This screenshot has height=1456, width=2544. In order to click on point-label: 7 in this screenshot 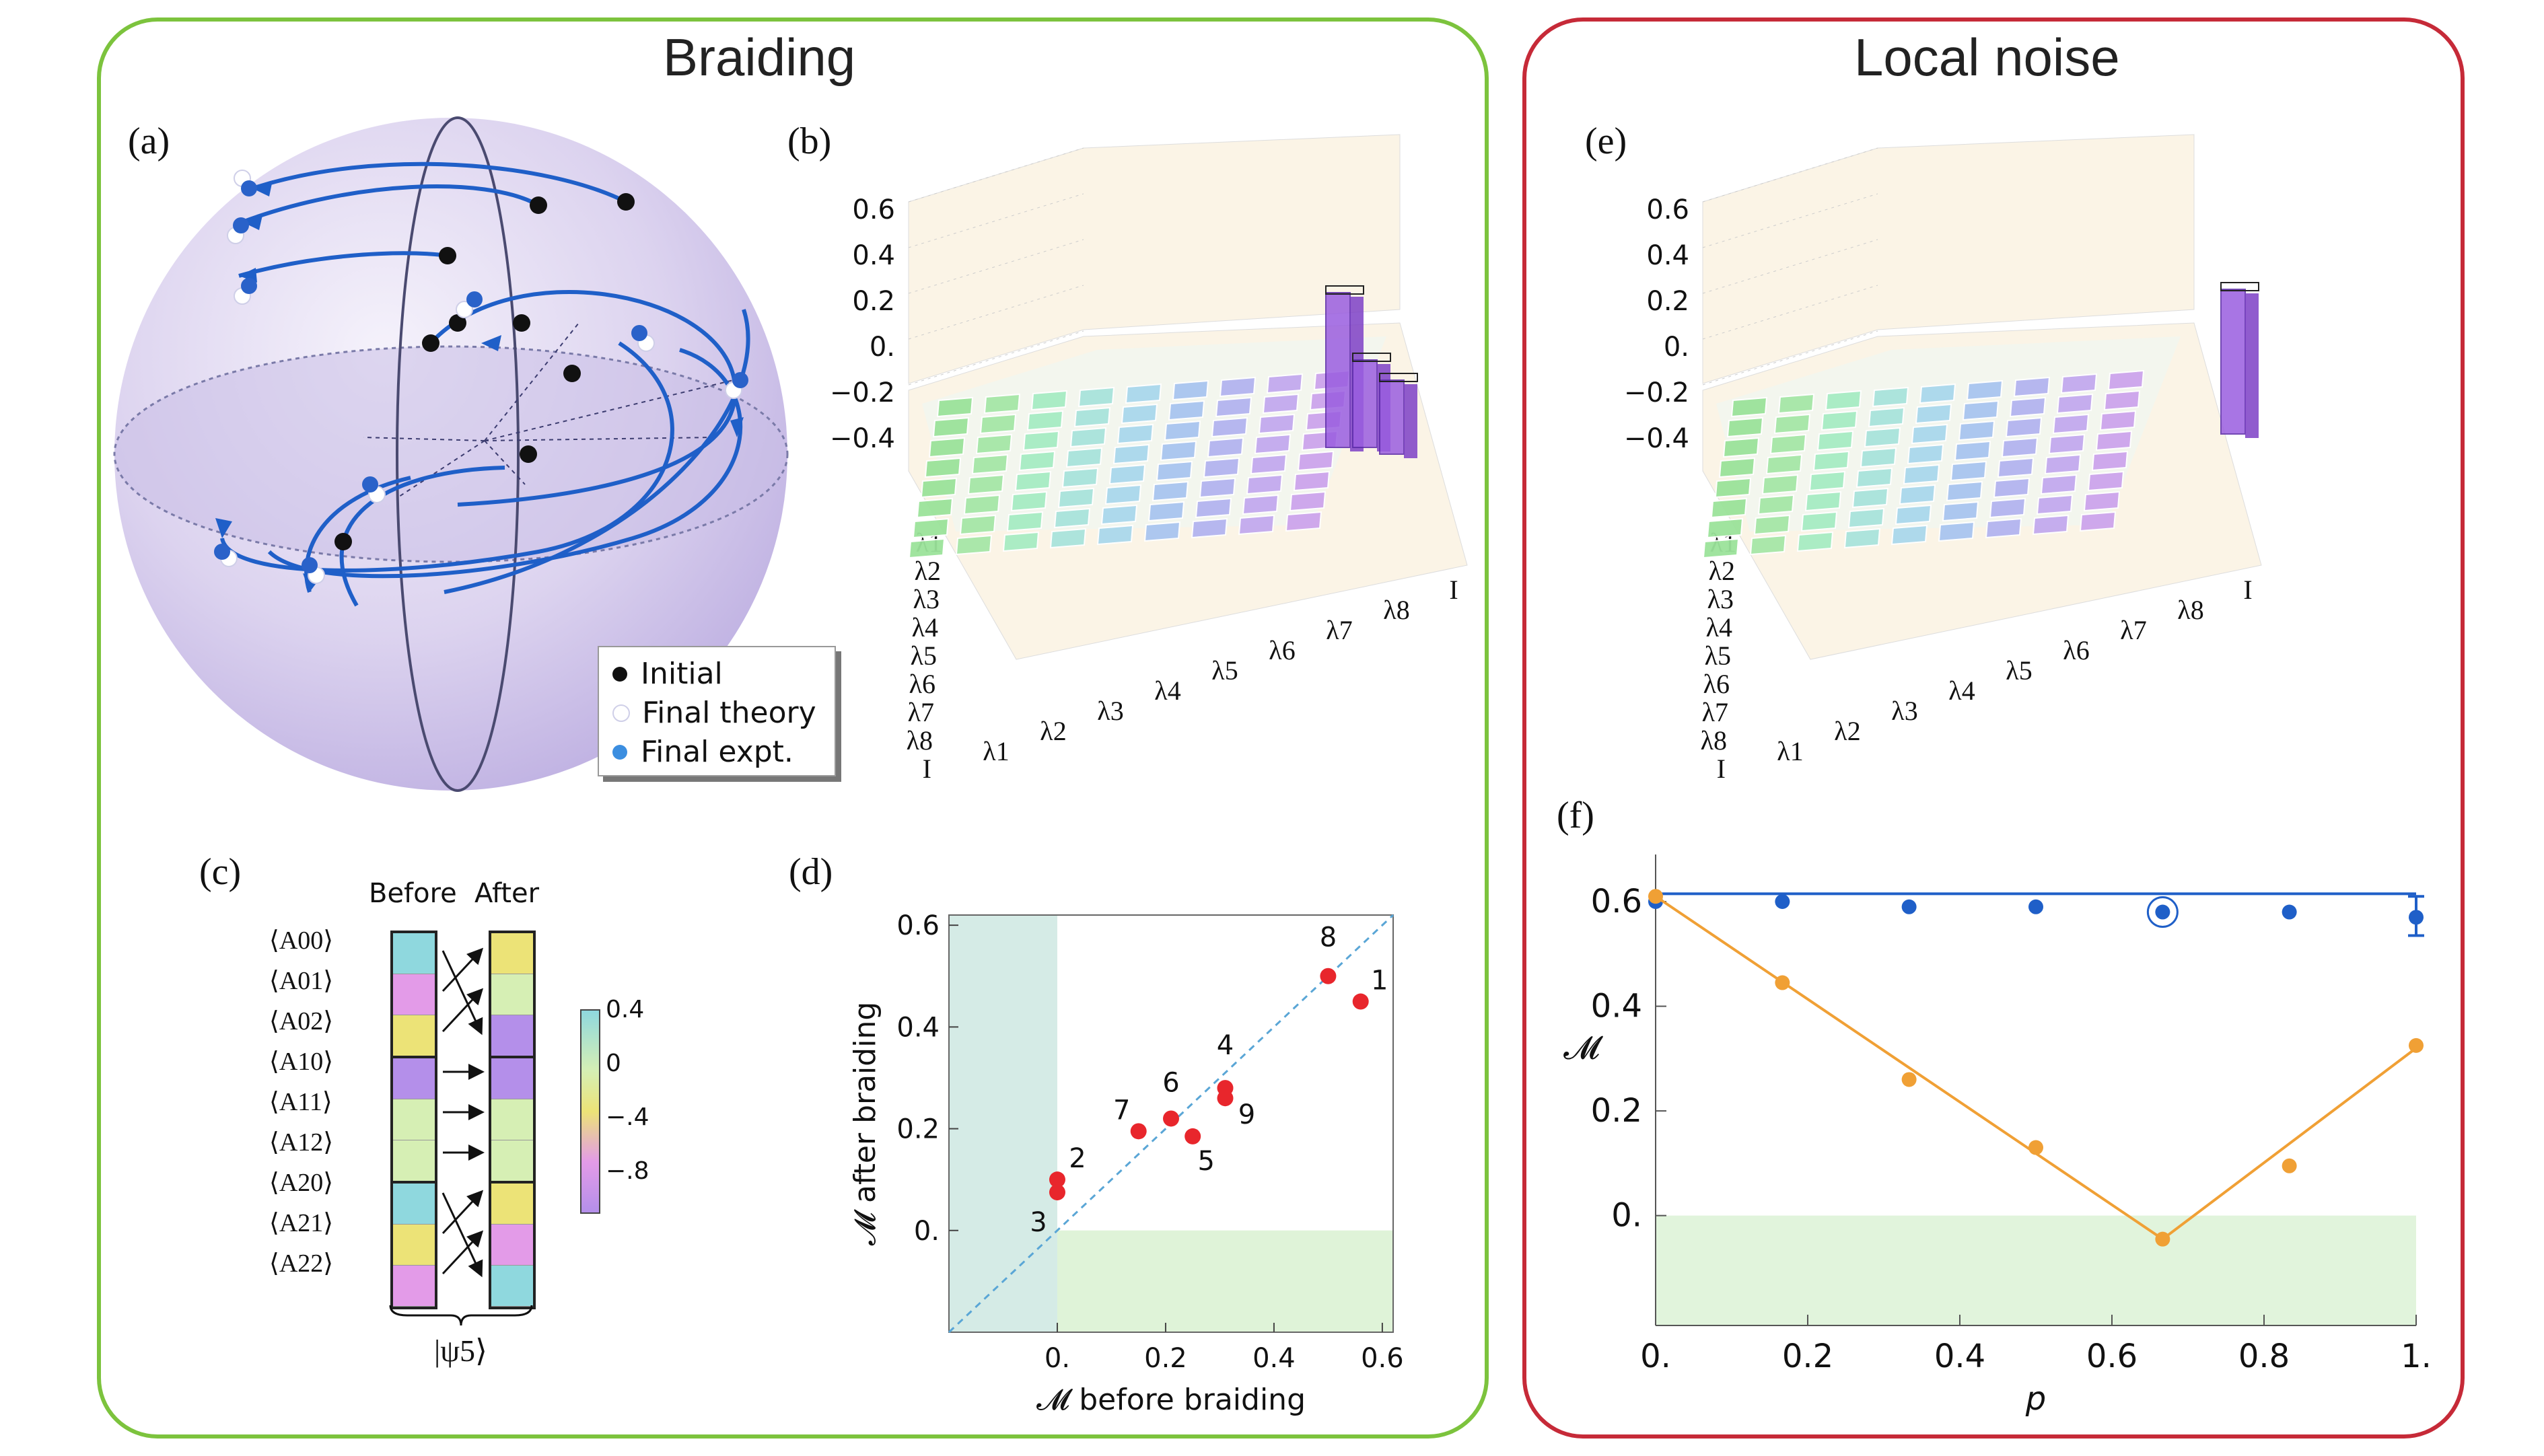, I will do `click(1121, 1110)`.